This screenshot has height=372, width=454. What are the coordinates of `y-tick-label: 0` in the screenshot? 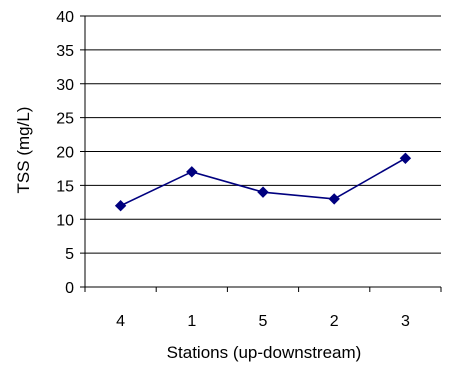 It's located at (69, 288).